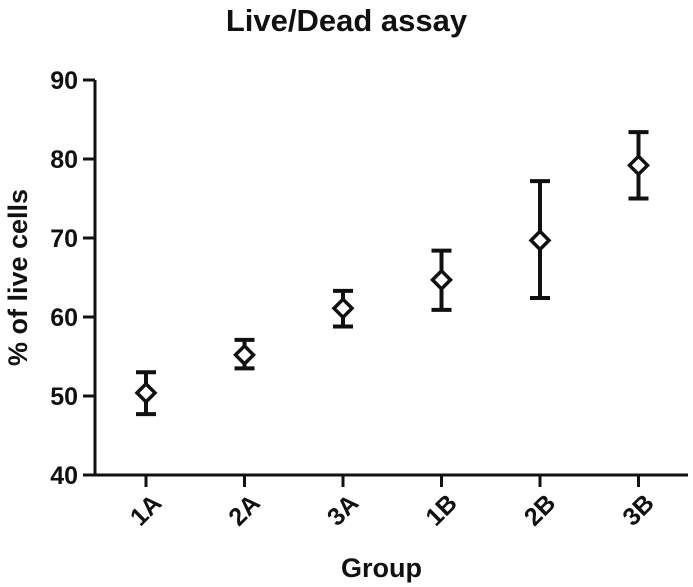  Describe the element at coordinates (18, 277) in the screenshot. I see `y-axis-label: % of live cells` at that location.